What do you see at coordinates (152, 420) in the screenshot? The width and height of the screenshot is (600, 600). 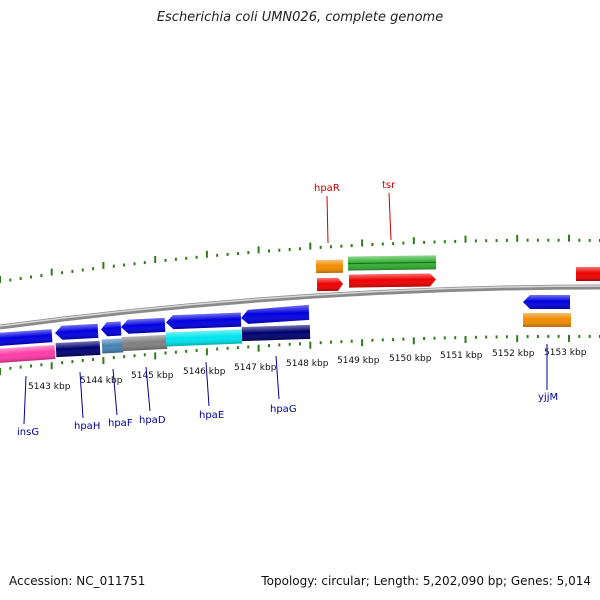 I see `hpaD-label: hpaD` at bounding box center [152, 420].